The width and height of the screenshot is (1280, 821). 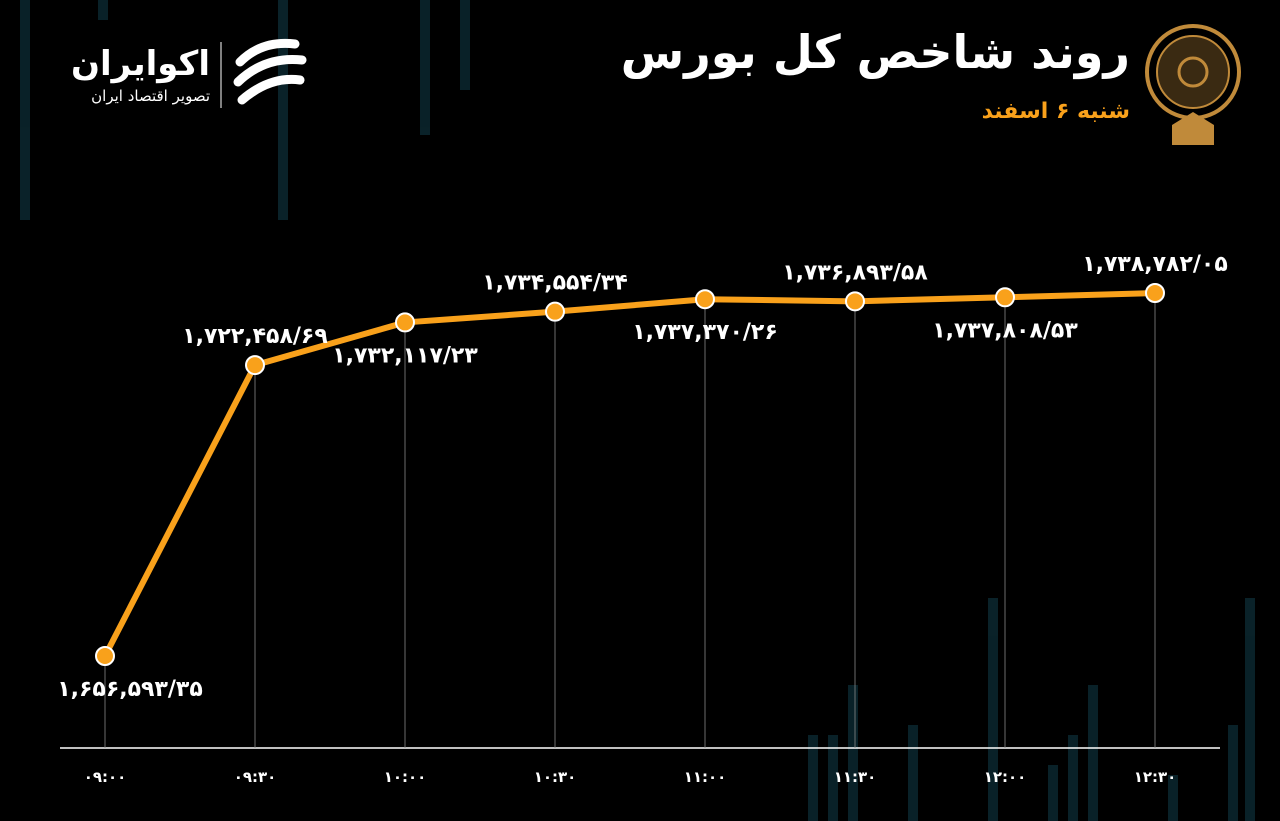 What do you see at coordinates (1155, 264) in the screenshot?
I see `value-label: ۱,۷۳۸,۷۸۲/۰۵` at bounding box center [1155, 264].